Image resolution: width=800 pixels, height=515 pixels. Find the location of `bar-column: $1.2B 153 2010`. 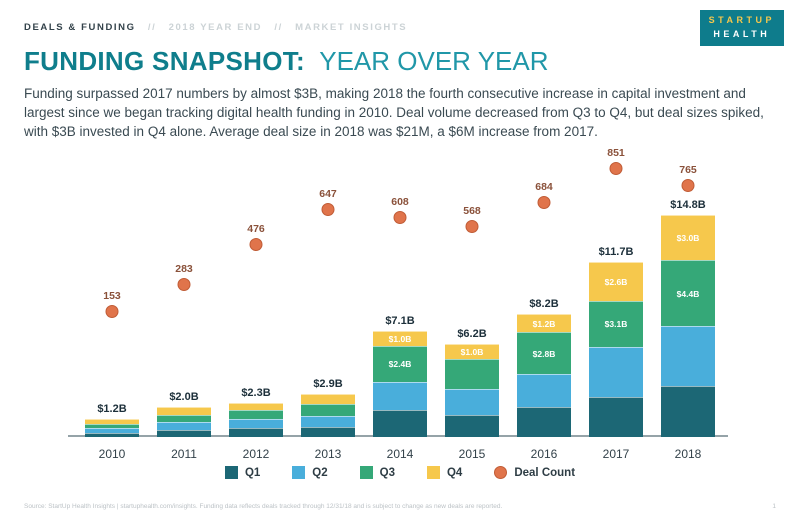

bar-column: $1.2B 153 2010 is located at coordinates (112, 296).